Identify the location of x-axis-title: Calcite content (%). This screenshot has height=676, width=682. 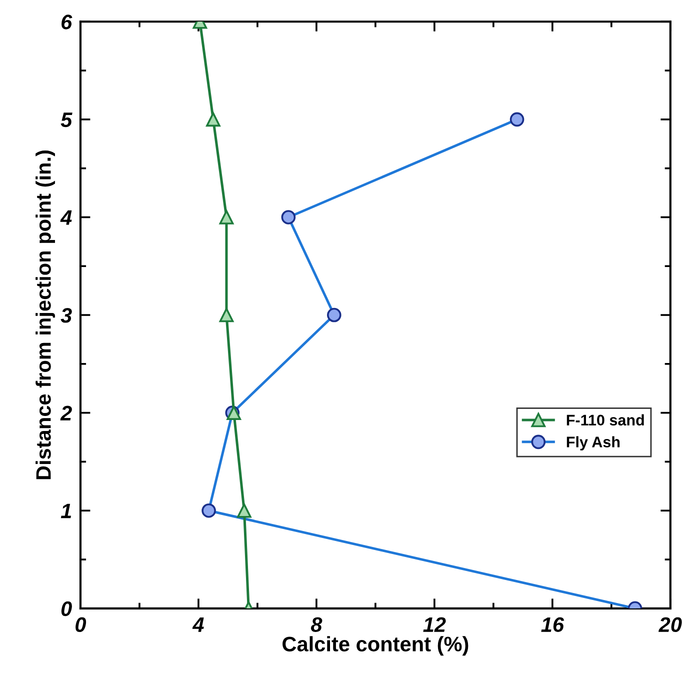
(375, 646).